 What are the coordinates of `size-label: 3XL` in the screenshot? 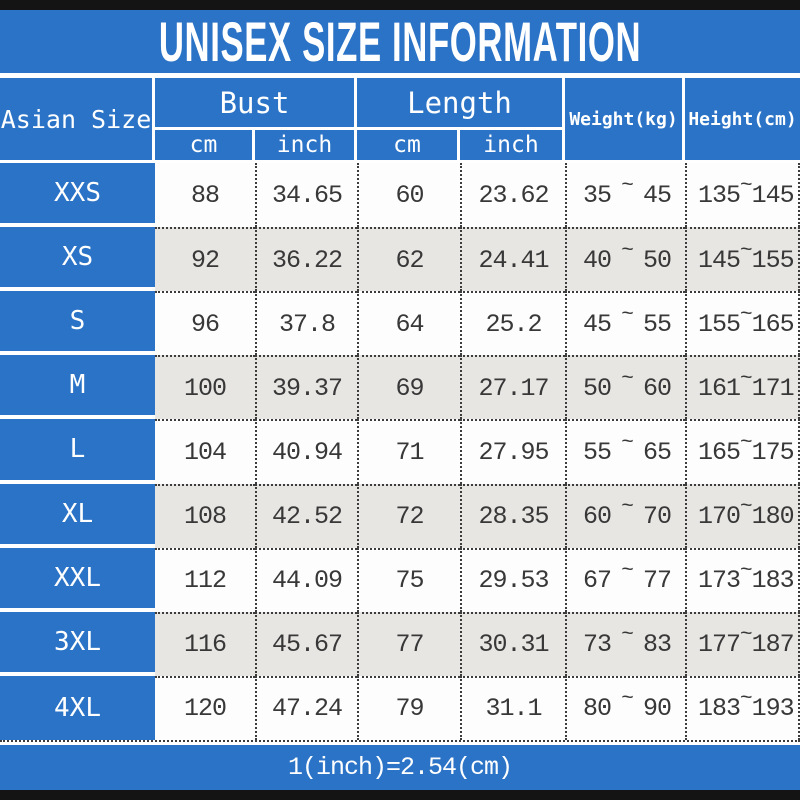 It's located at (77, 643).